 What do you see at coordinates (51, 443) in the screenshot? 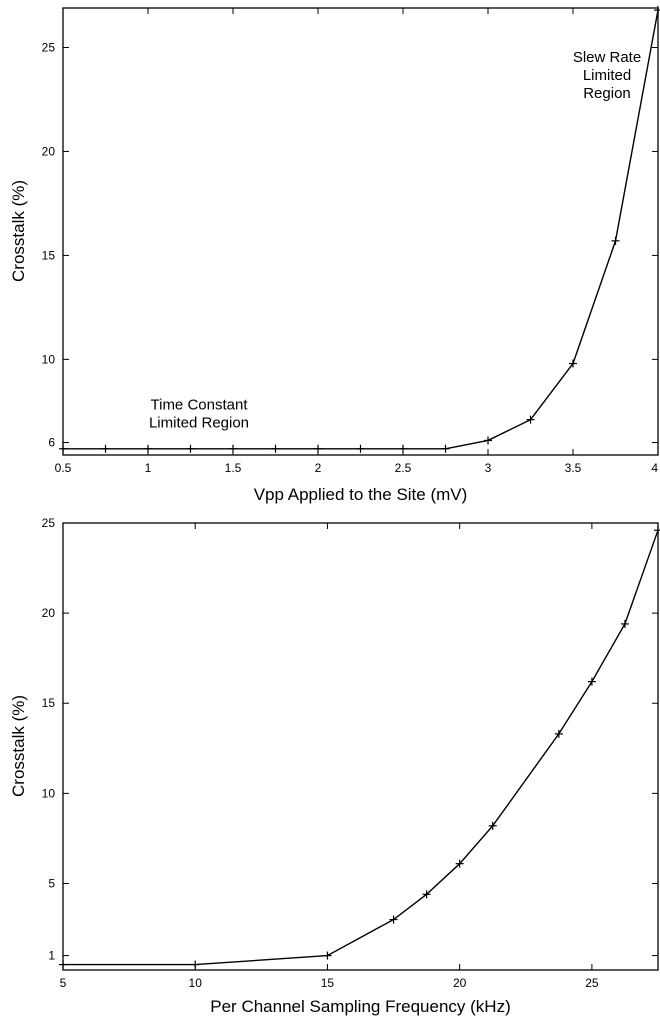
I see `y-tick-label: 6` at bounding box center [51, 443].